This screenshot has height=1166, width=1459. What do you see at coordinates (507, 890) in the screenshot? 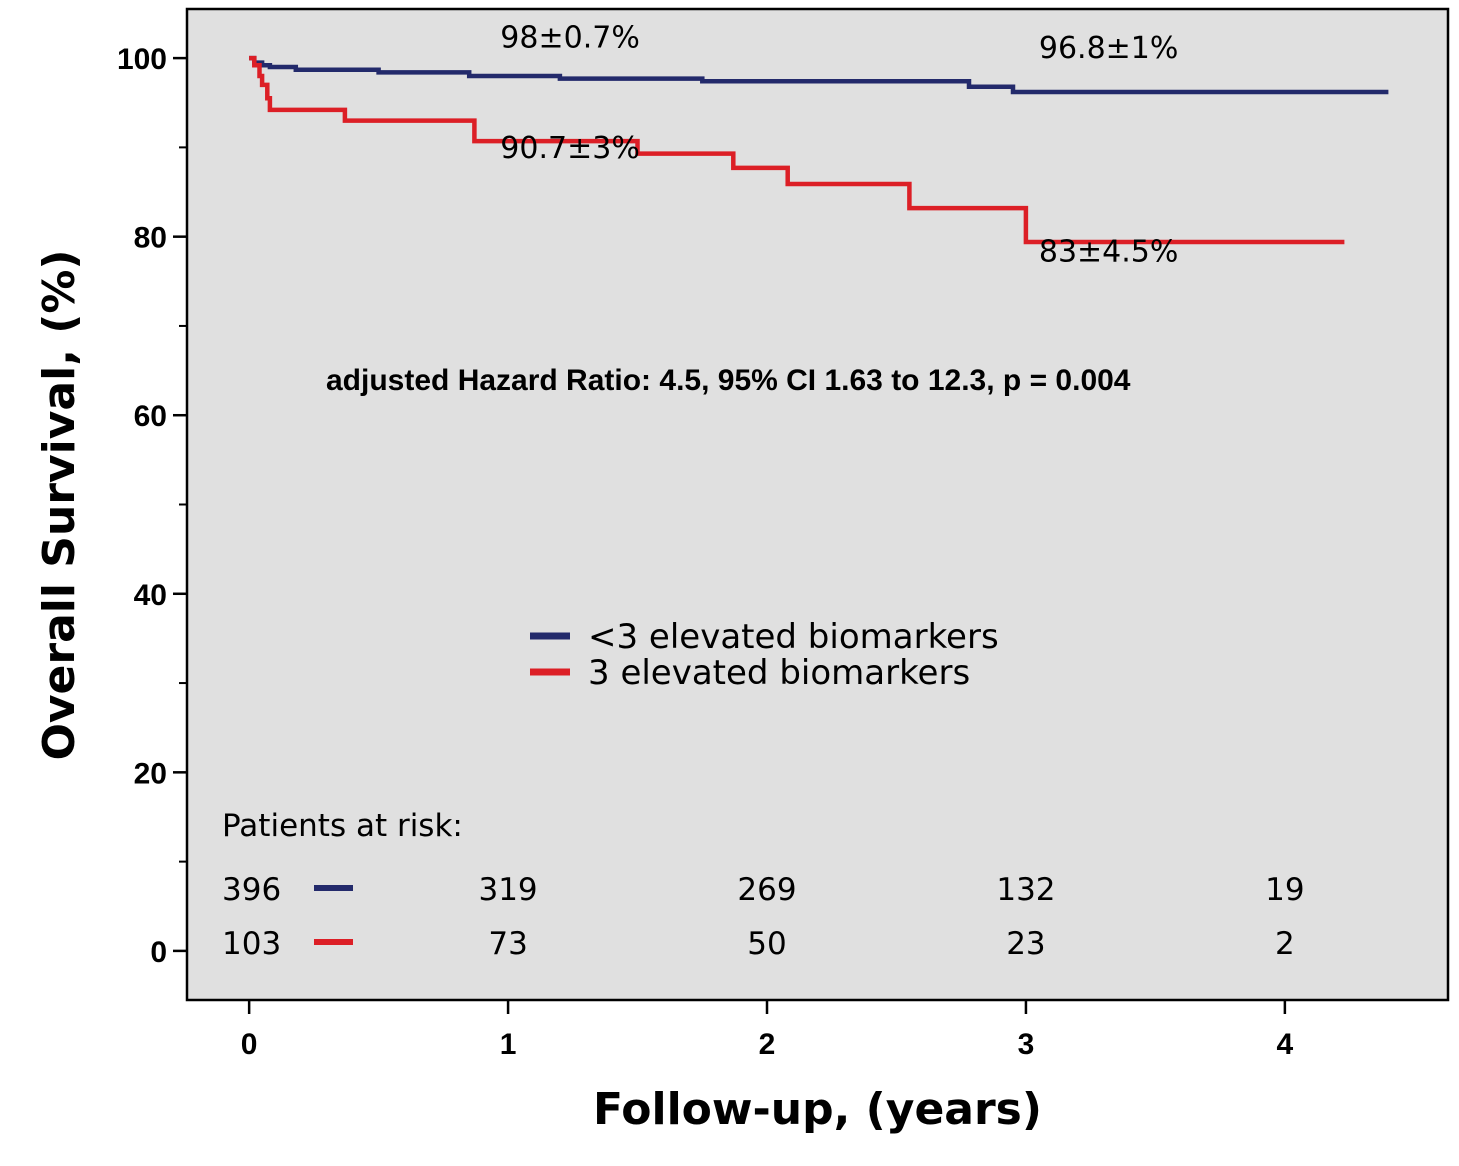
I see `risk-value-r1-c2: 319` at bounding box center [507, 890].